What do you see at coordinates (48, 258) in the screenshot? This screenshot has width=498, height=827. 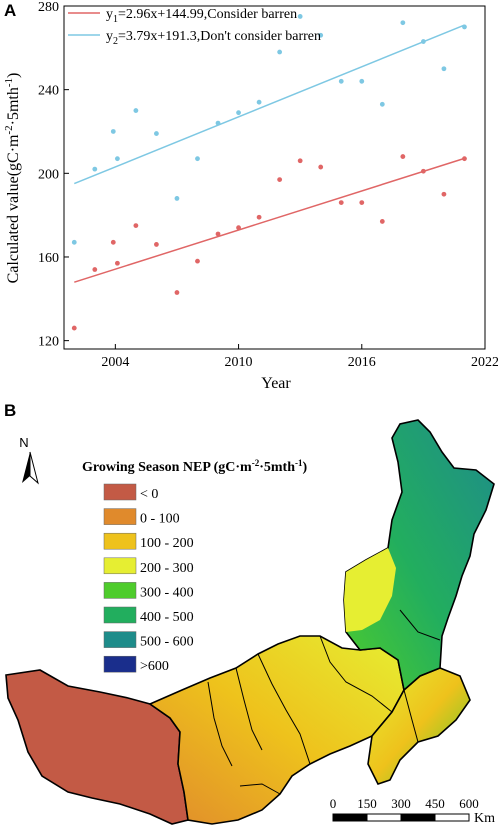 I see `y-tick-label: 160` at bounding box center [48, 258].